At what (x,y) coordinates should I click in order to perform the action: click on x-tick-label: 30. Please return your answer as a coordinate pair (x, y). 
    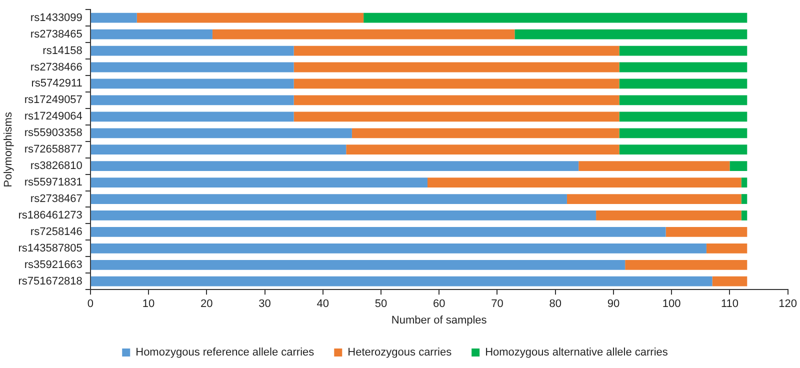
    Looking at the image, I should click on (264, 304).